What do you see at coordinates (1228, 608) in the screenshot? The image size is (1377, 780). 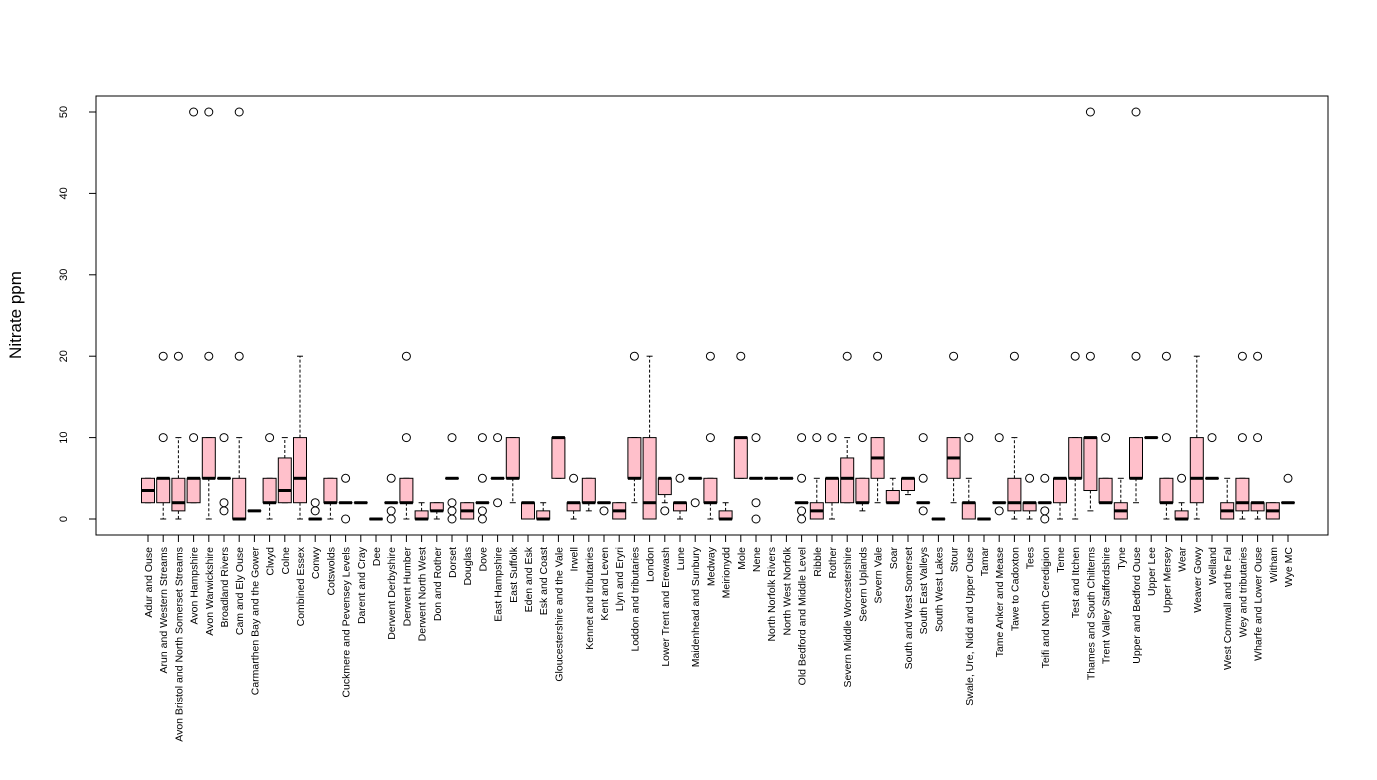 I see `x-tick-label: West Cornwall and the Fal` at bounding box center [1228, 608].